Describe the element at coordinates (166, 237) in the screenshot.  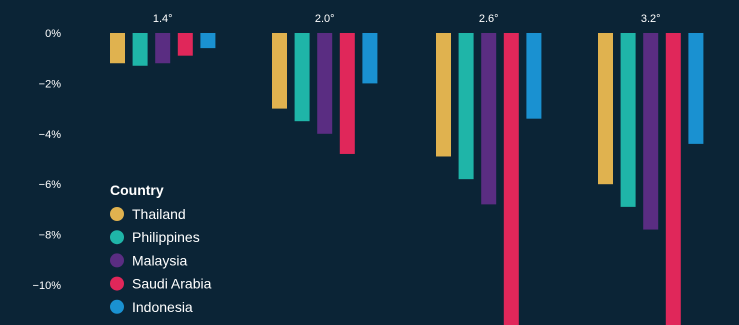
I see `legend-label: Philippines` at that location.